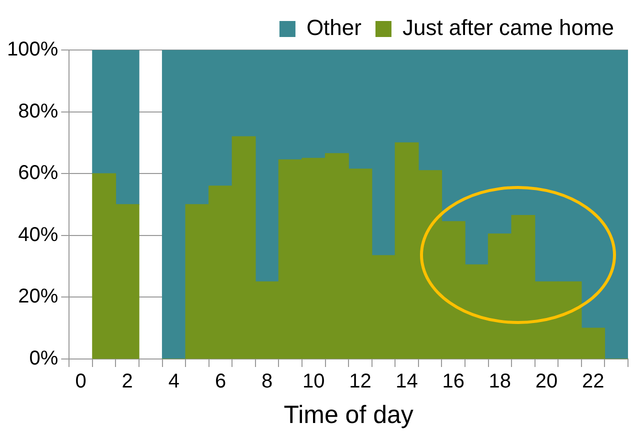 This screenshot has width=634, height=439. What do you see at coordinates (38, 111) in the screenshot?
I see `y-tick-label: 80%` at bounding box center [38, 111].